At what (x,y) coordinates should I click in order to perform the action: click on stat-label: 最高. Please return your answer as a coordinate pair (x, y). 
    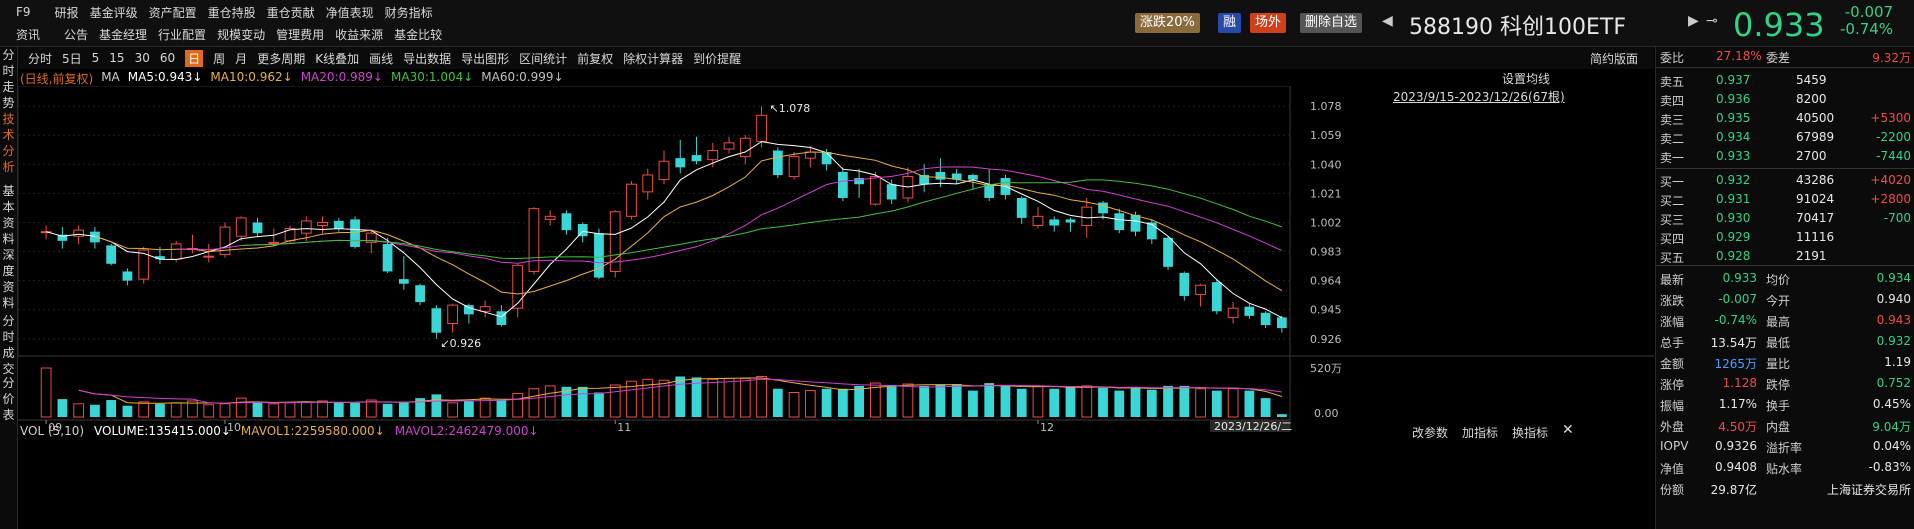
    Looking at the image, I should click on (1778, 322).